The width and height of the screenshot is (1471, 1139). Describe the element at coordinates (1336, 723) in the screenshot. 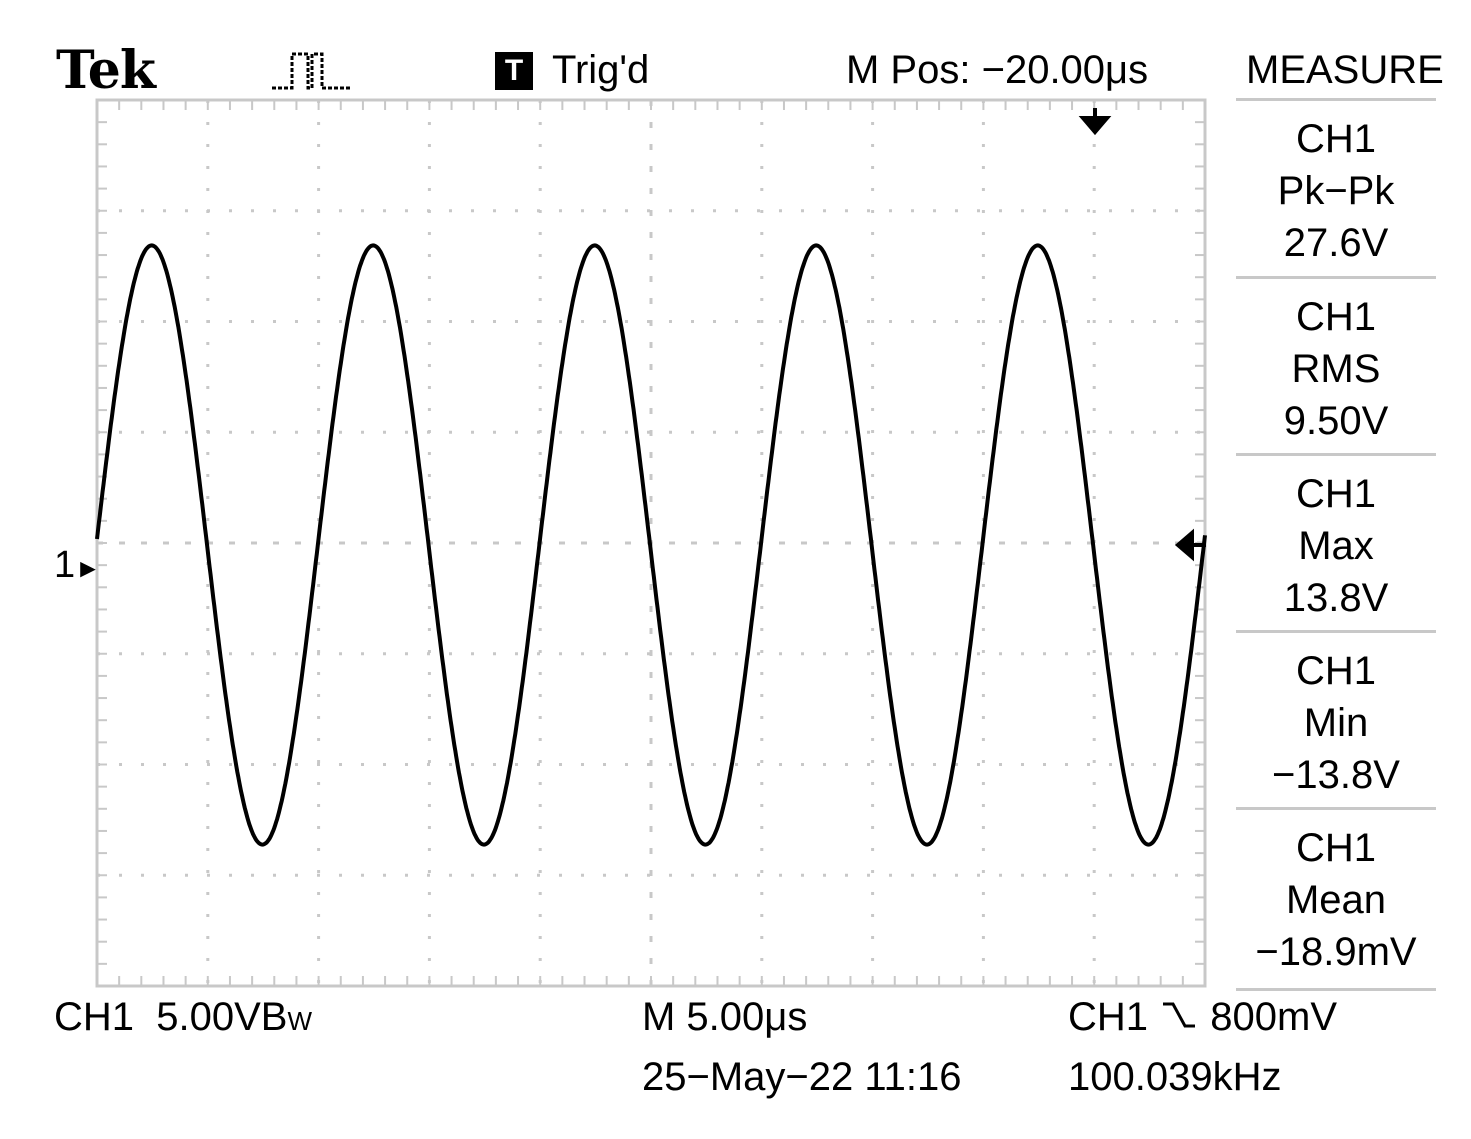

I see `measure-type: Min` at that location.